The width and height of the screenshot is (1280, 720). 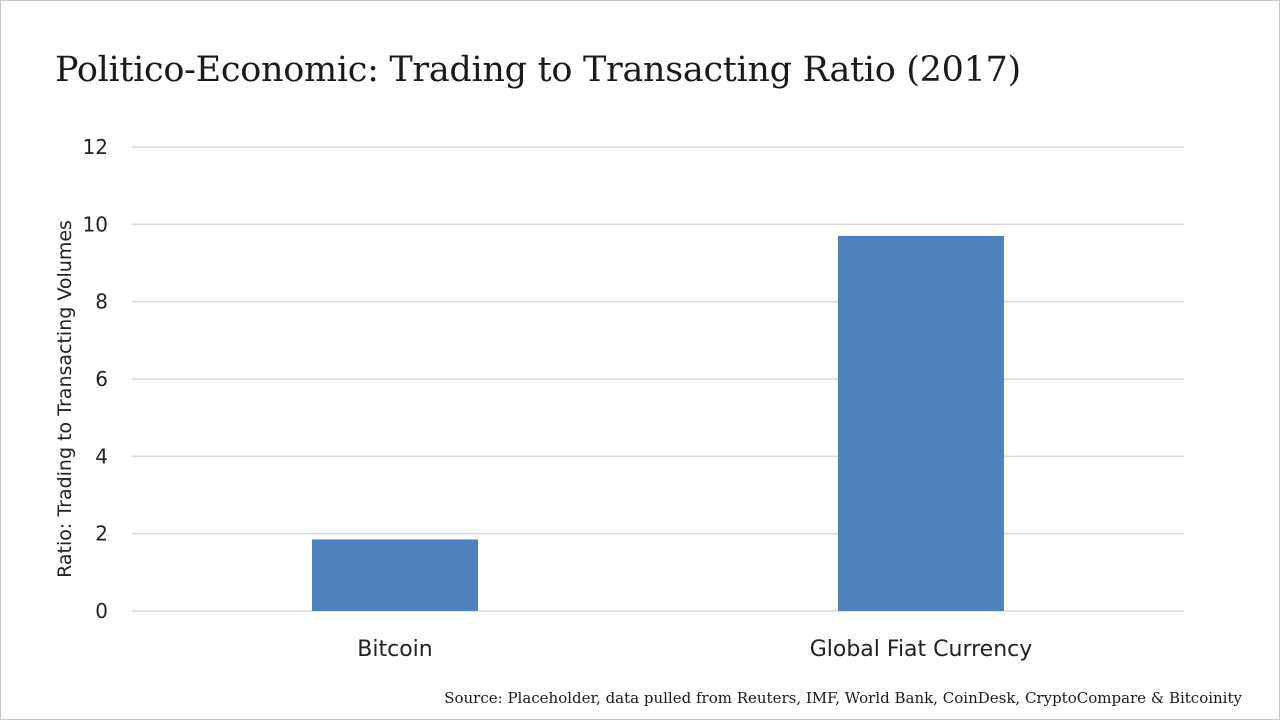 I want to click on bar-bitcoin, so click(x=395, y=575).